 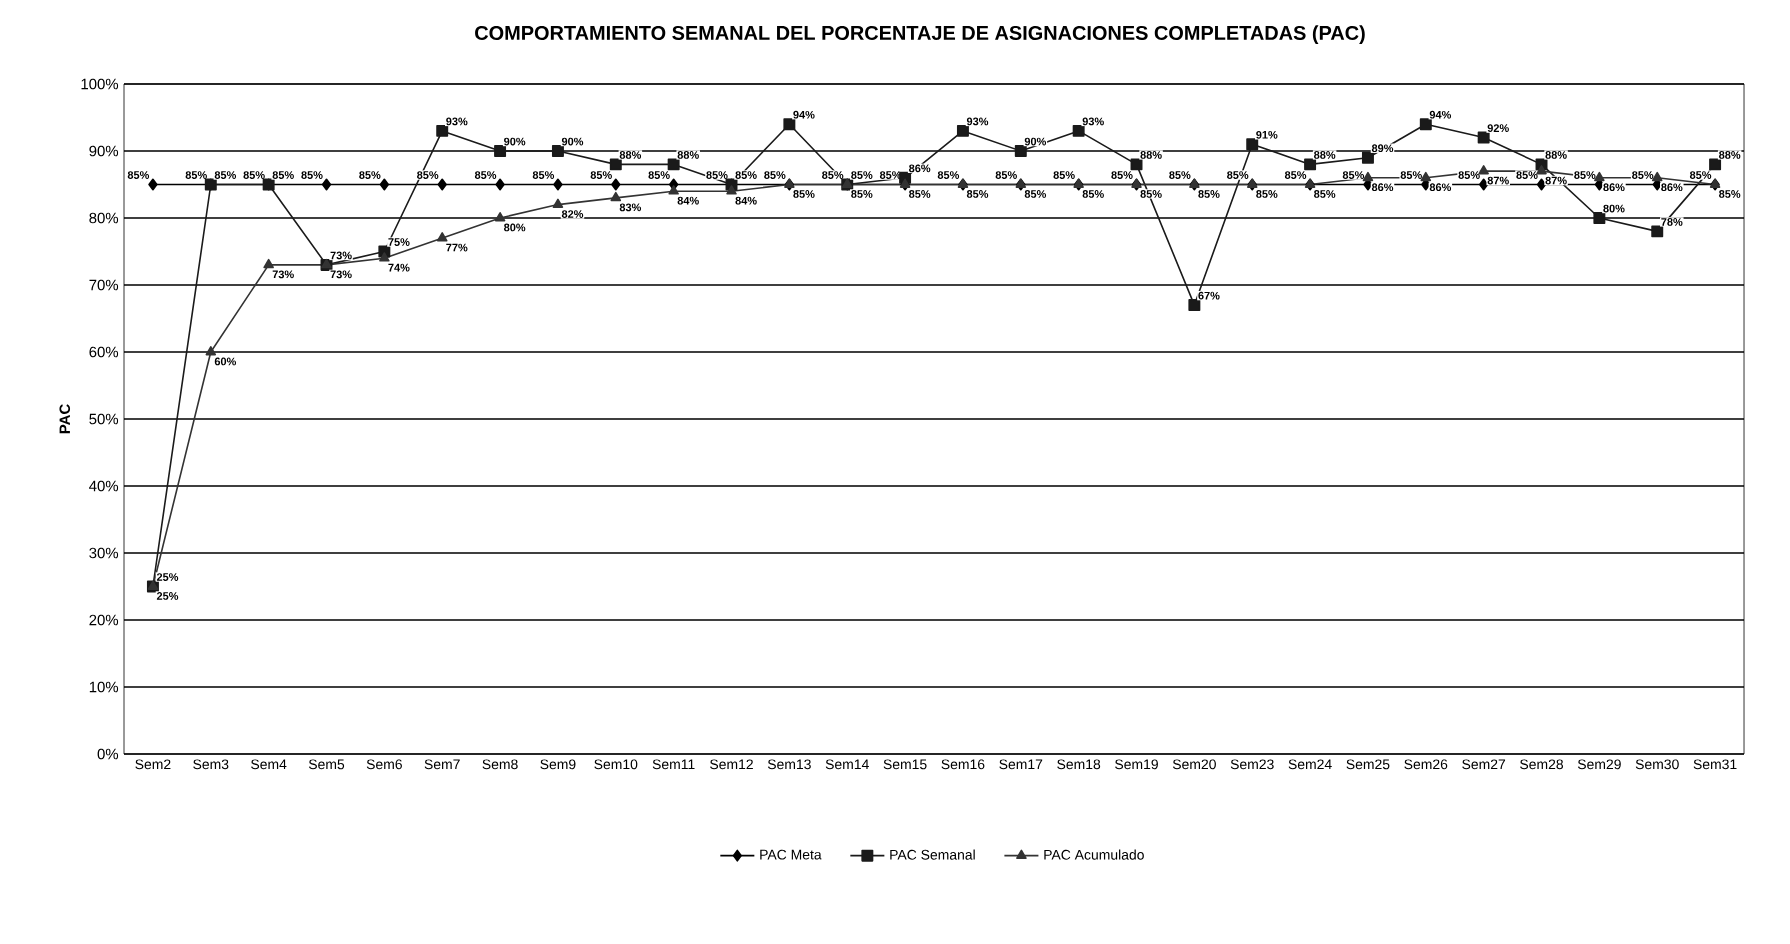 What do you see at coordinates (920, 34) in the screenshot?
I see `chart-title: COMPORTAMIENTO SEMANAL DEL PORCENTAJE DE ASIGNACIONES COMPLETADAS (PAC)` at bounding box center [920, 34].